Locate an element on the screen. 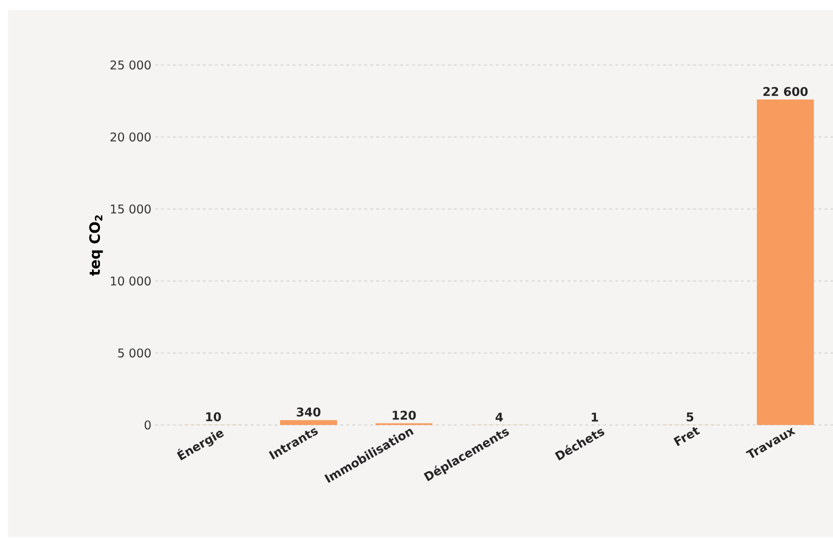  data-label: 22 600 is located at coordinates (785, 91).